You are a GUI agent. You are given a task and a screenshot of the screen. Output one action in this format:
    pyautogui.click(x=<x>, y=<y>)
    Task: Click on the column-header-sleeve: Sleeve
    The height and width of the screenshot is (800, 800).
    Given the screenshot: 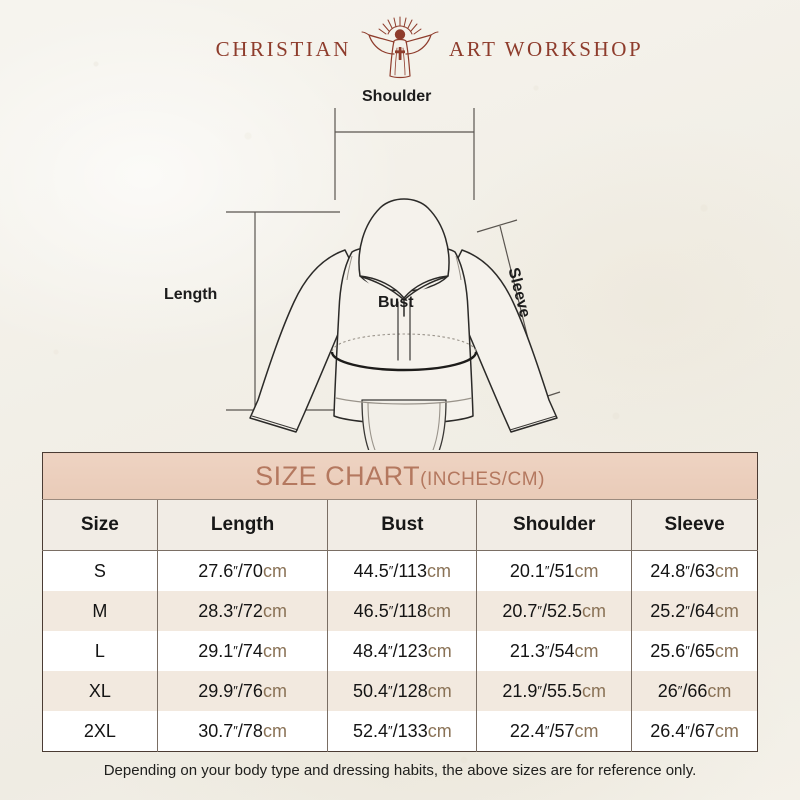 What is the action you would take?
    pyautogui.click(x=694, y=525)
    